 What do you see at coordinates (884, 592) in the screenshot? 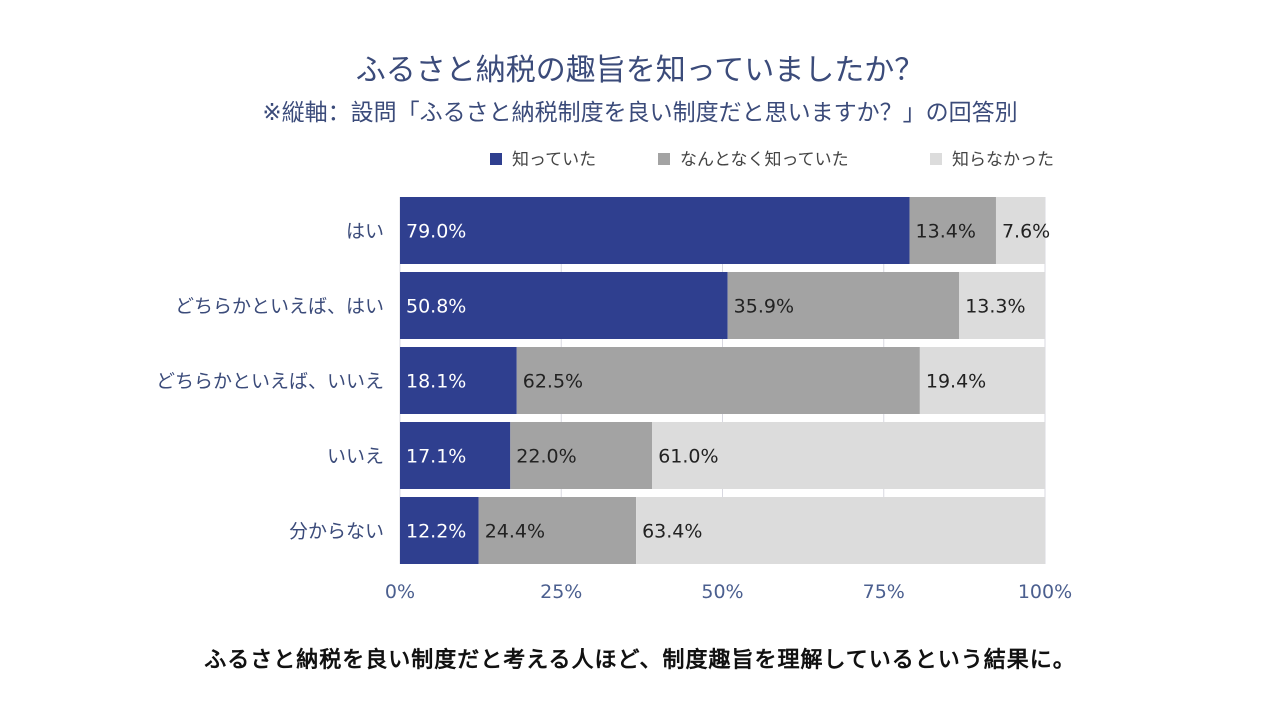
I see `x-tick-label: 75%` at bounding box center [884, 592].